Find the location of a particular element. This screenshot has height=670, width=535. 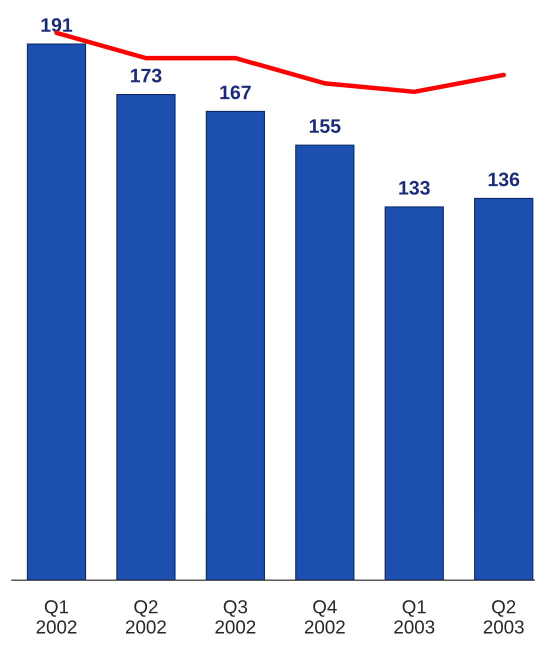

x-tick-label: Q4 2002 is located at coordinates (324, 617).